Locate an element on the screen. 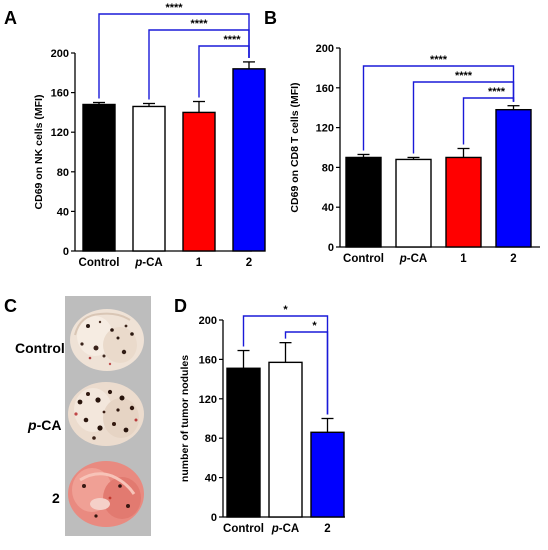 The height and width of the screenshot is (550, 548). y-axis-label: number of tumor nodules is located at coordinates (185, 418).